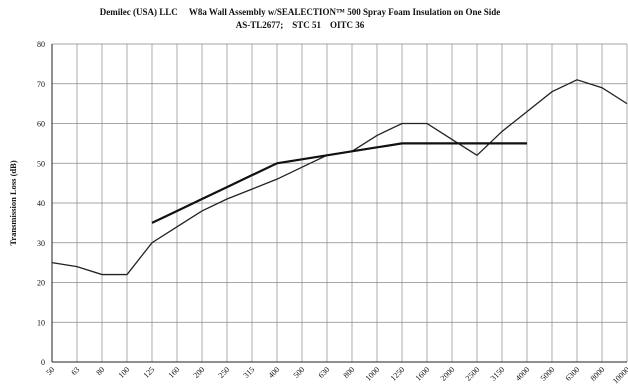  I want to click on x-tick-label: 200, so click(199, 372).